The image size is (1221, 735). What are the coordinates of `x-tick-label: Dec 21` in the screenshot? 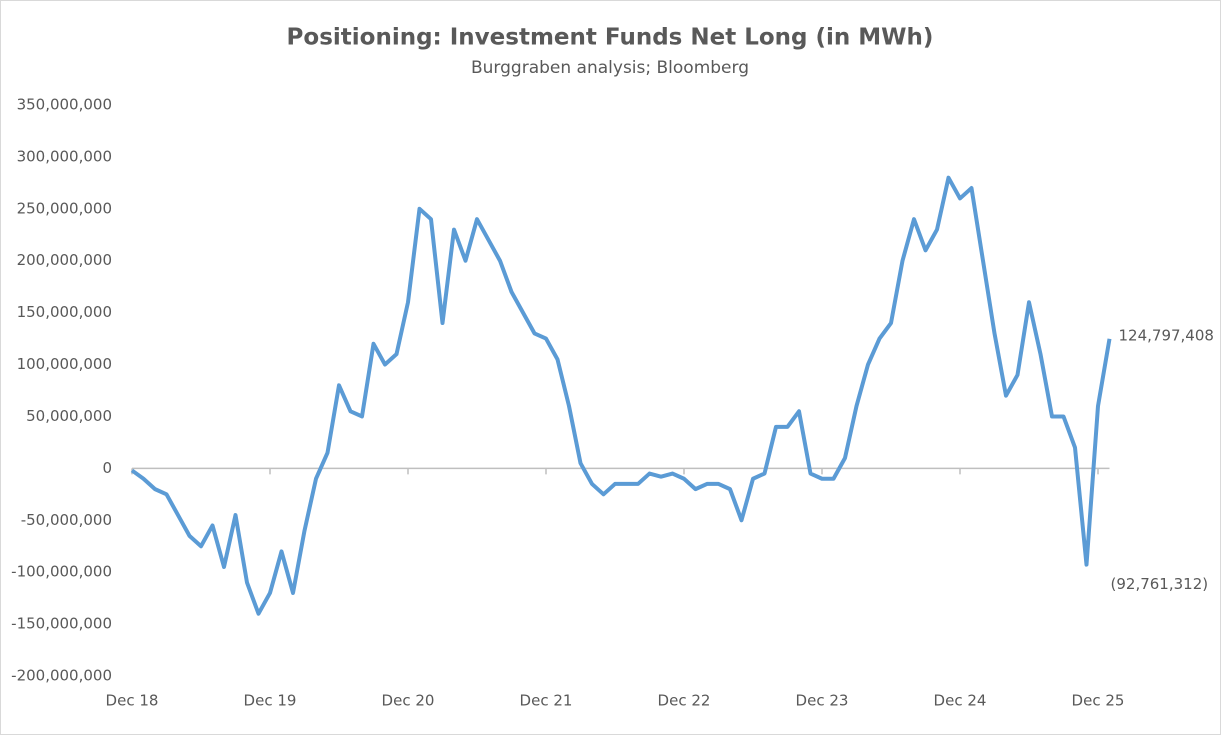 It's located at (546, 701).